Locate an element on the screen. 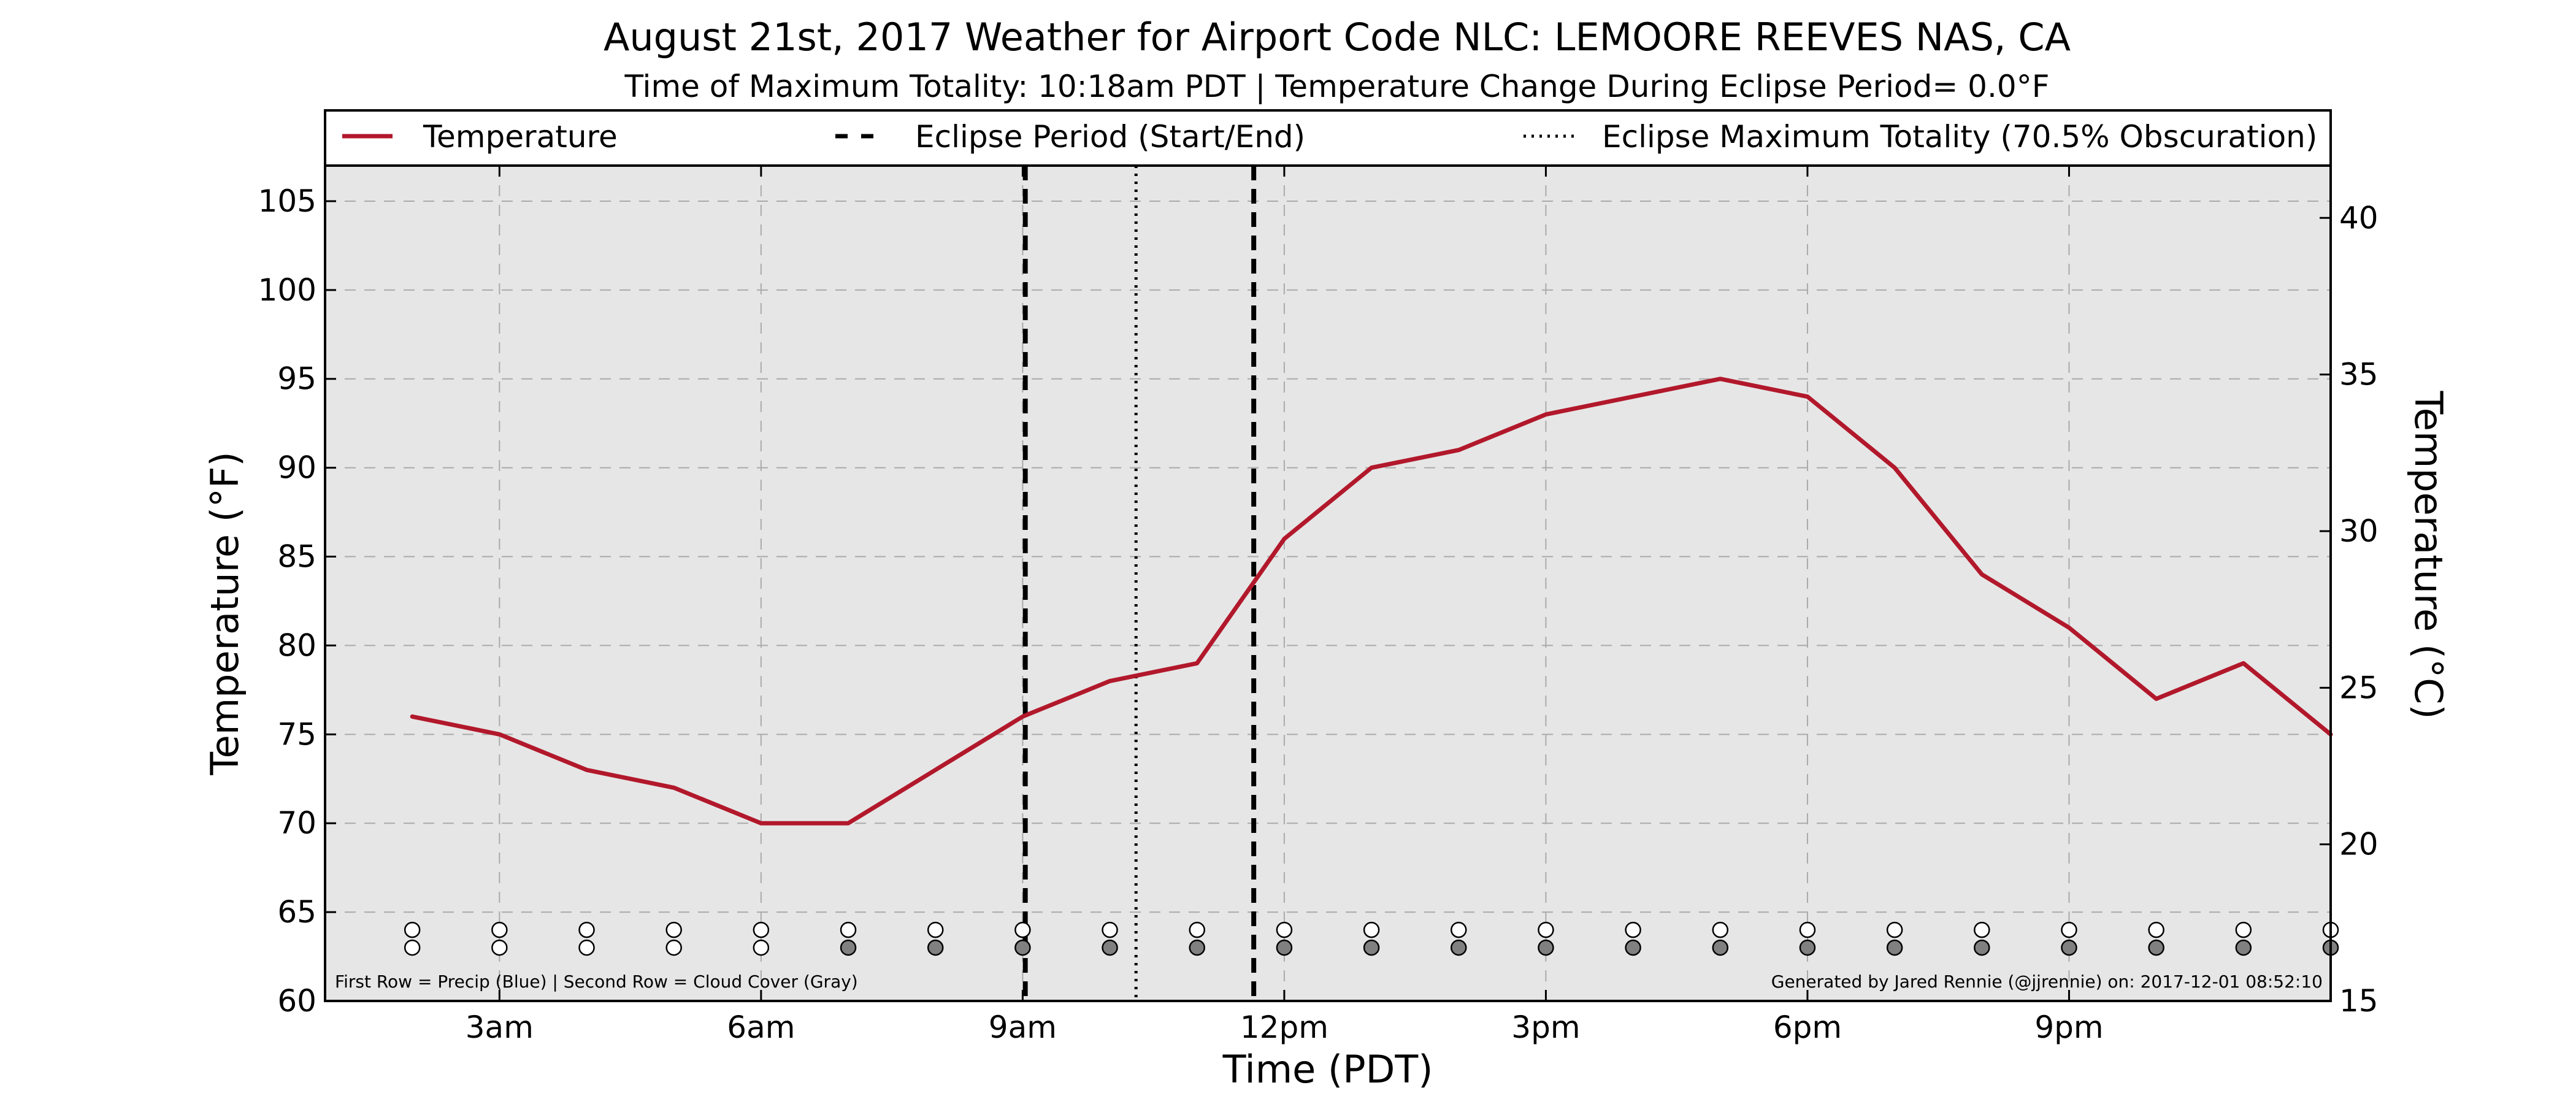 Image resolution: width=2576 pixels, height=1104 pixels. y-right-tick-label: 20 is located at coordinates (2359, 844).